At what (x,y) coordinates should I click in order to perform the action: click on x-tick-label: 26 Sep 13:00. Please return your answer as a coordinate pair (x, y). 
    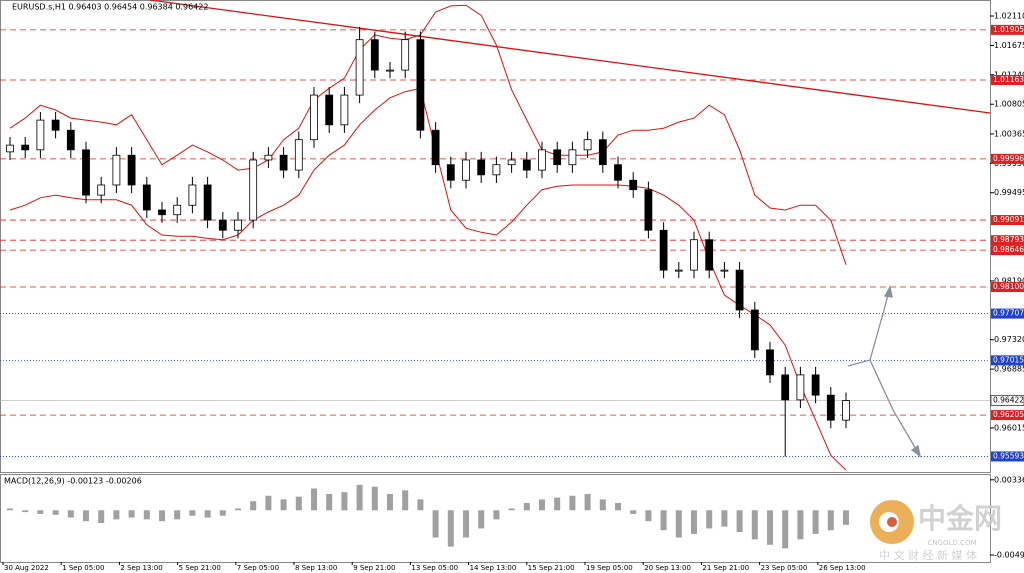
    Looking at the image, I should click on (842, 568).